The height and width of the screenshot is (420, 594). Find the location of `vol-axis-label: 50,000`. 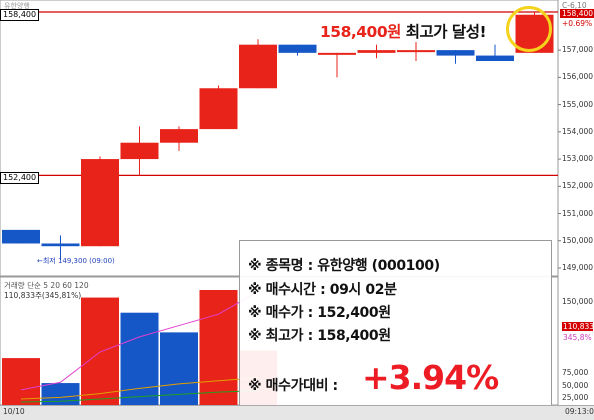

vol-axis-label: 50,000 is located at coordinates (575, 385).